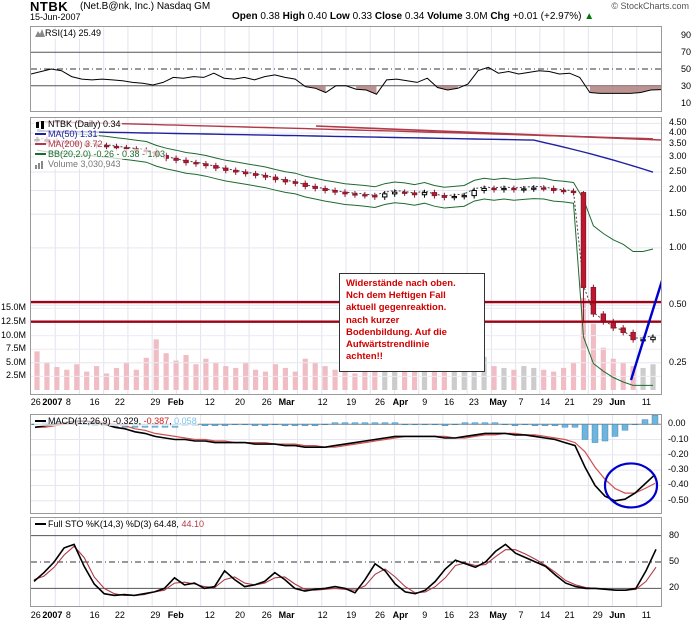  What do you see at coordinates (41, 124) in the screenshot?
I see `candlestick-icon` at bounding box center [41, 124].